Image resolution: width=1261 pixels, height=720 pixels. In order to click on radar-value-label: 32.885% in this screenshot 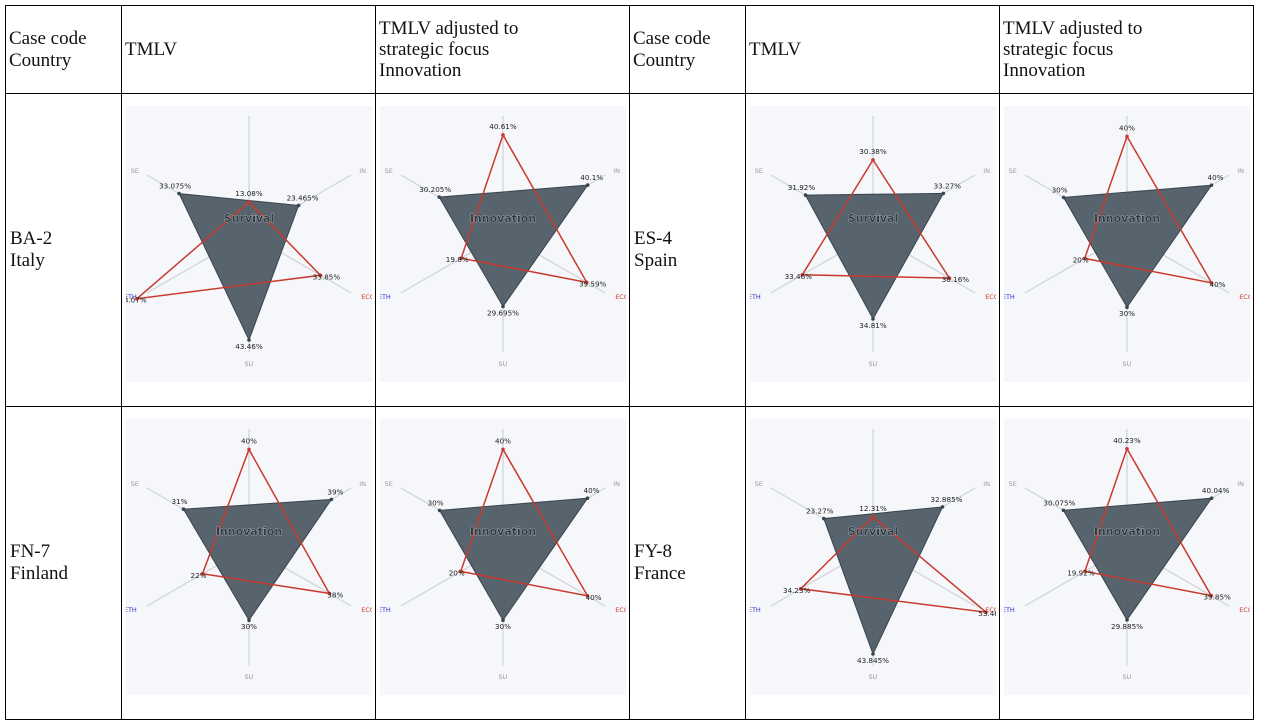, I will do `click(947, 499)`.